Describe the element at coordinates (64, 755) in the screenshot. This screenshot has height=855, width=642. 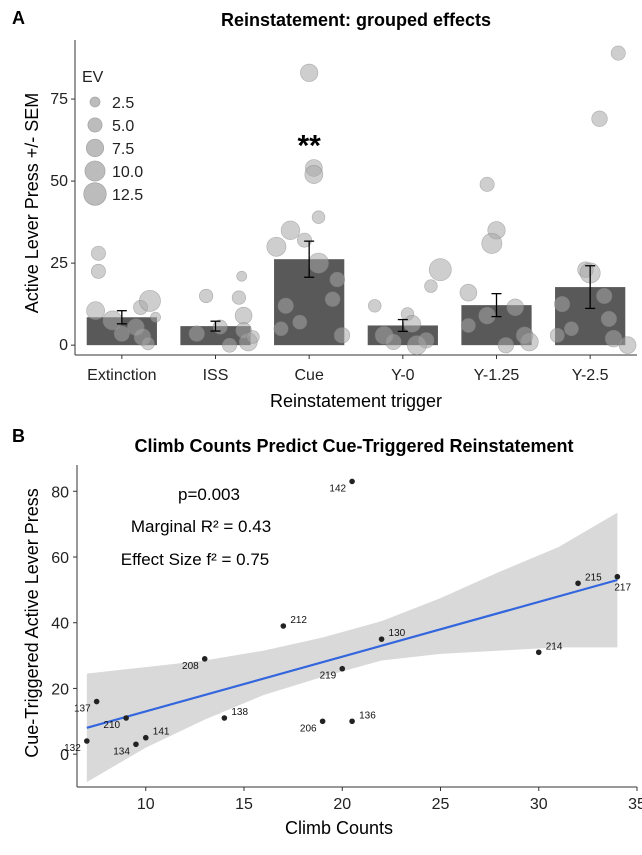
I see `panel-b-y-tick-label: 0` at that location.